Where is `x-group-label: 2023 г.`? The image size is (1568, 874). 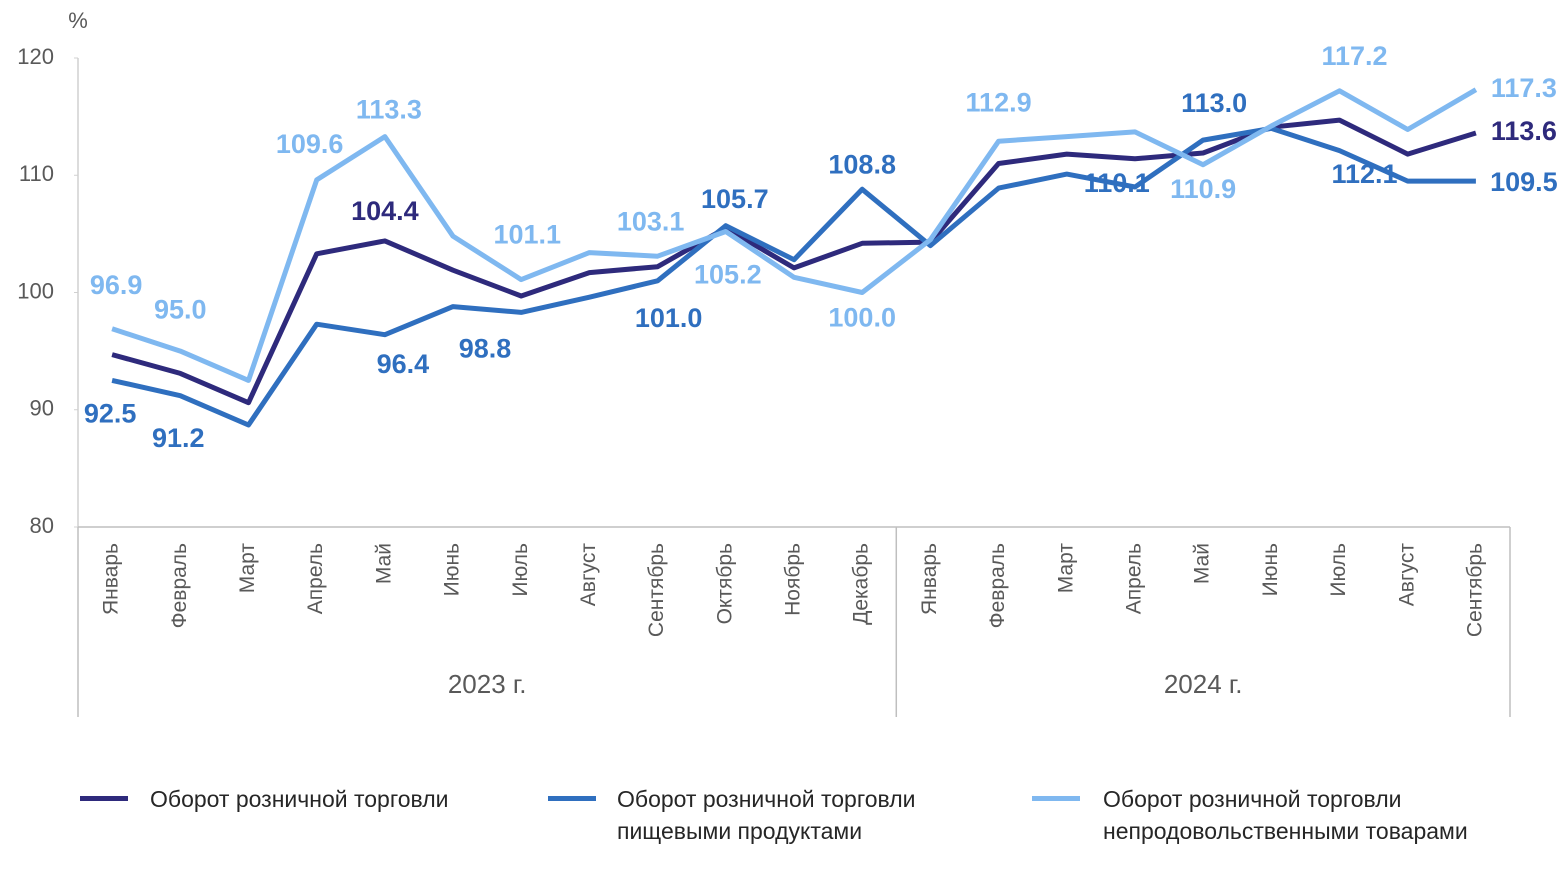 x-group-label: 2023 г. is located at coordinates (487, 684).